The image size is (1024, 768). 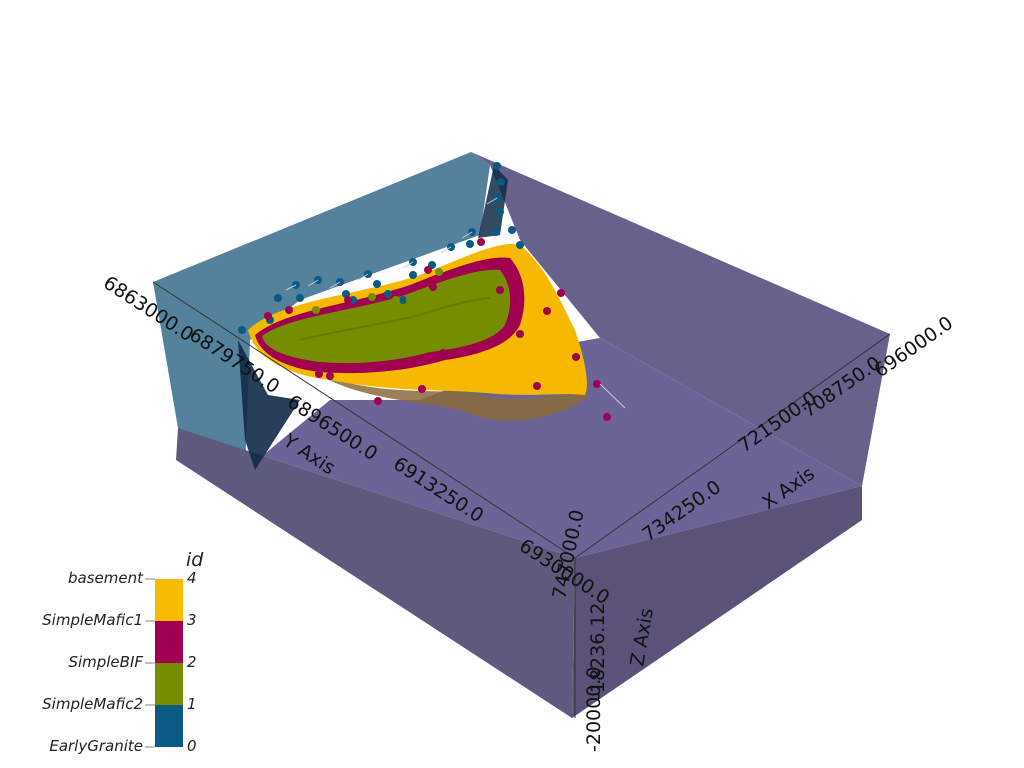 I want to click on legend-value: 3, so click(x=192, y=620).